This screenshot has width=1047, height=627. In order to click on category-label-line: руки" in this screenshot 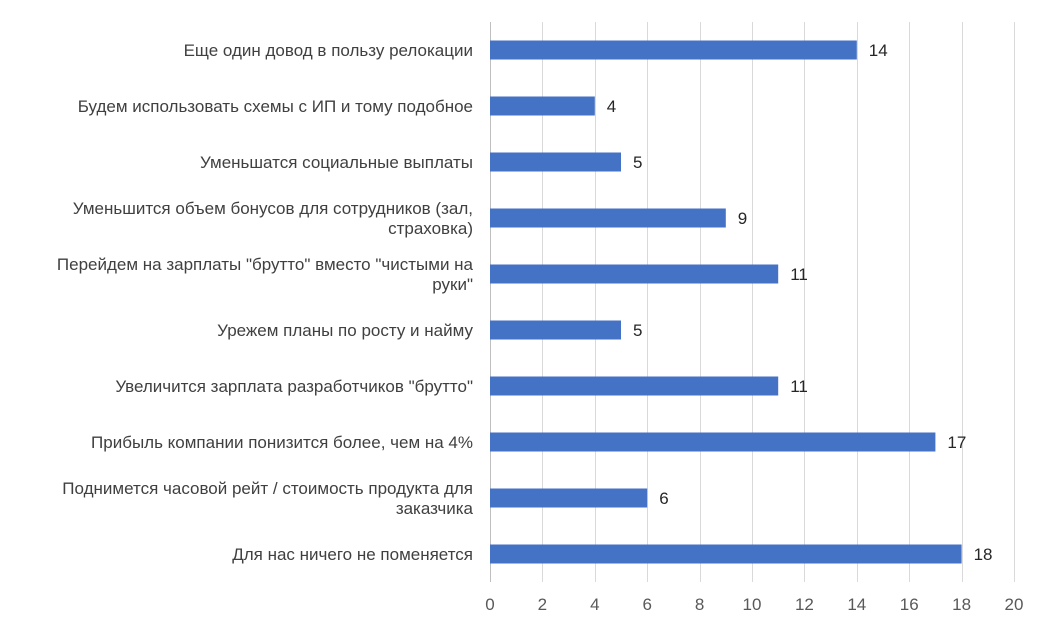, I will do `click(452, 284)`.